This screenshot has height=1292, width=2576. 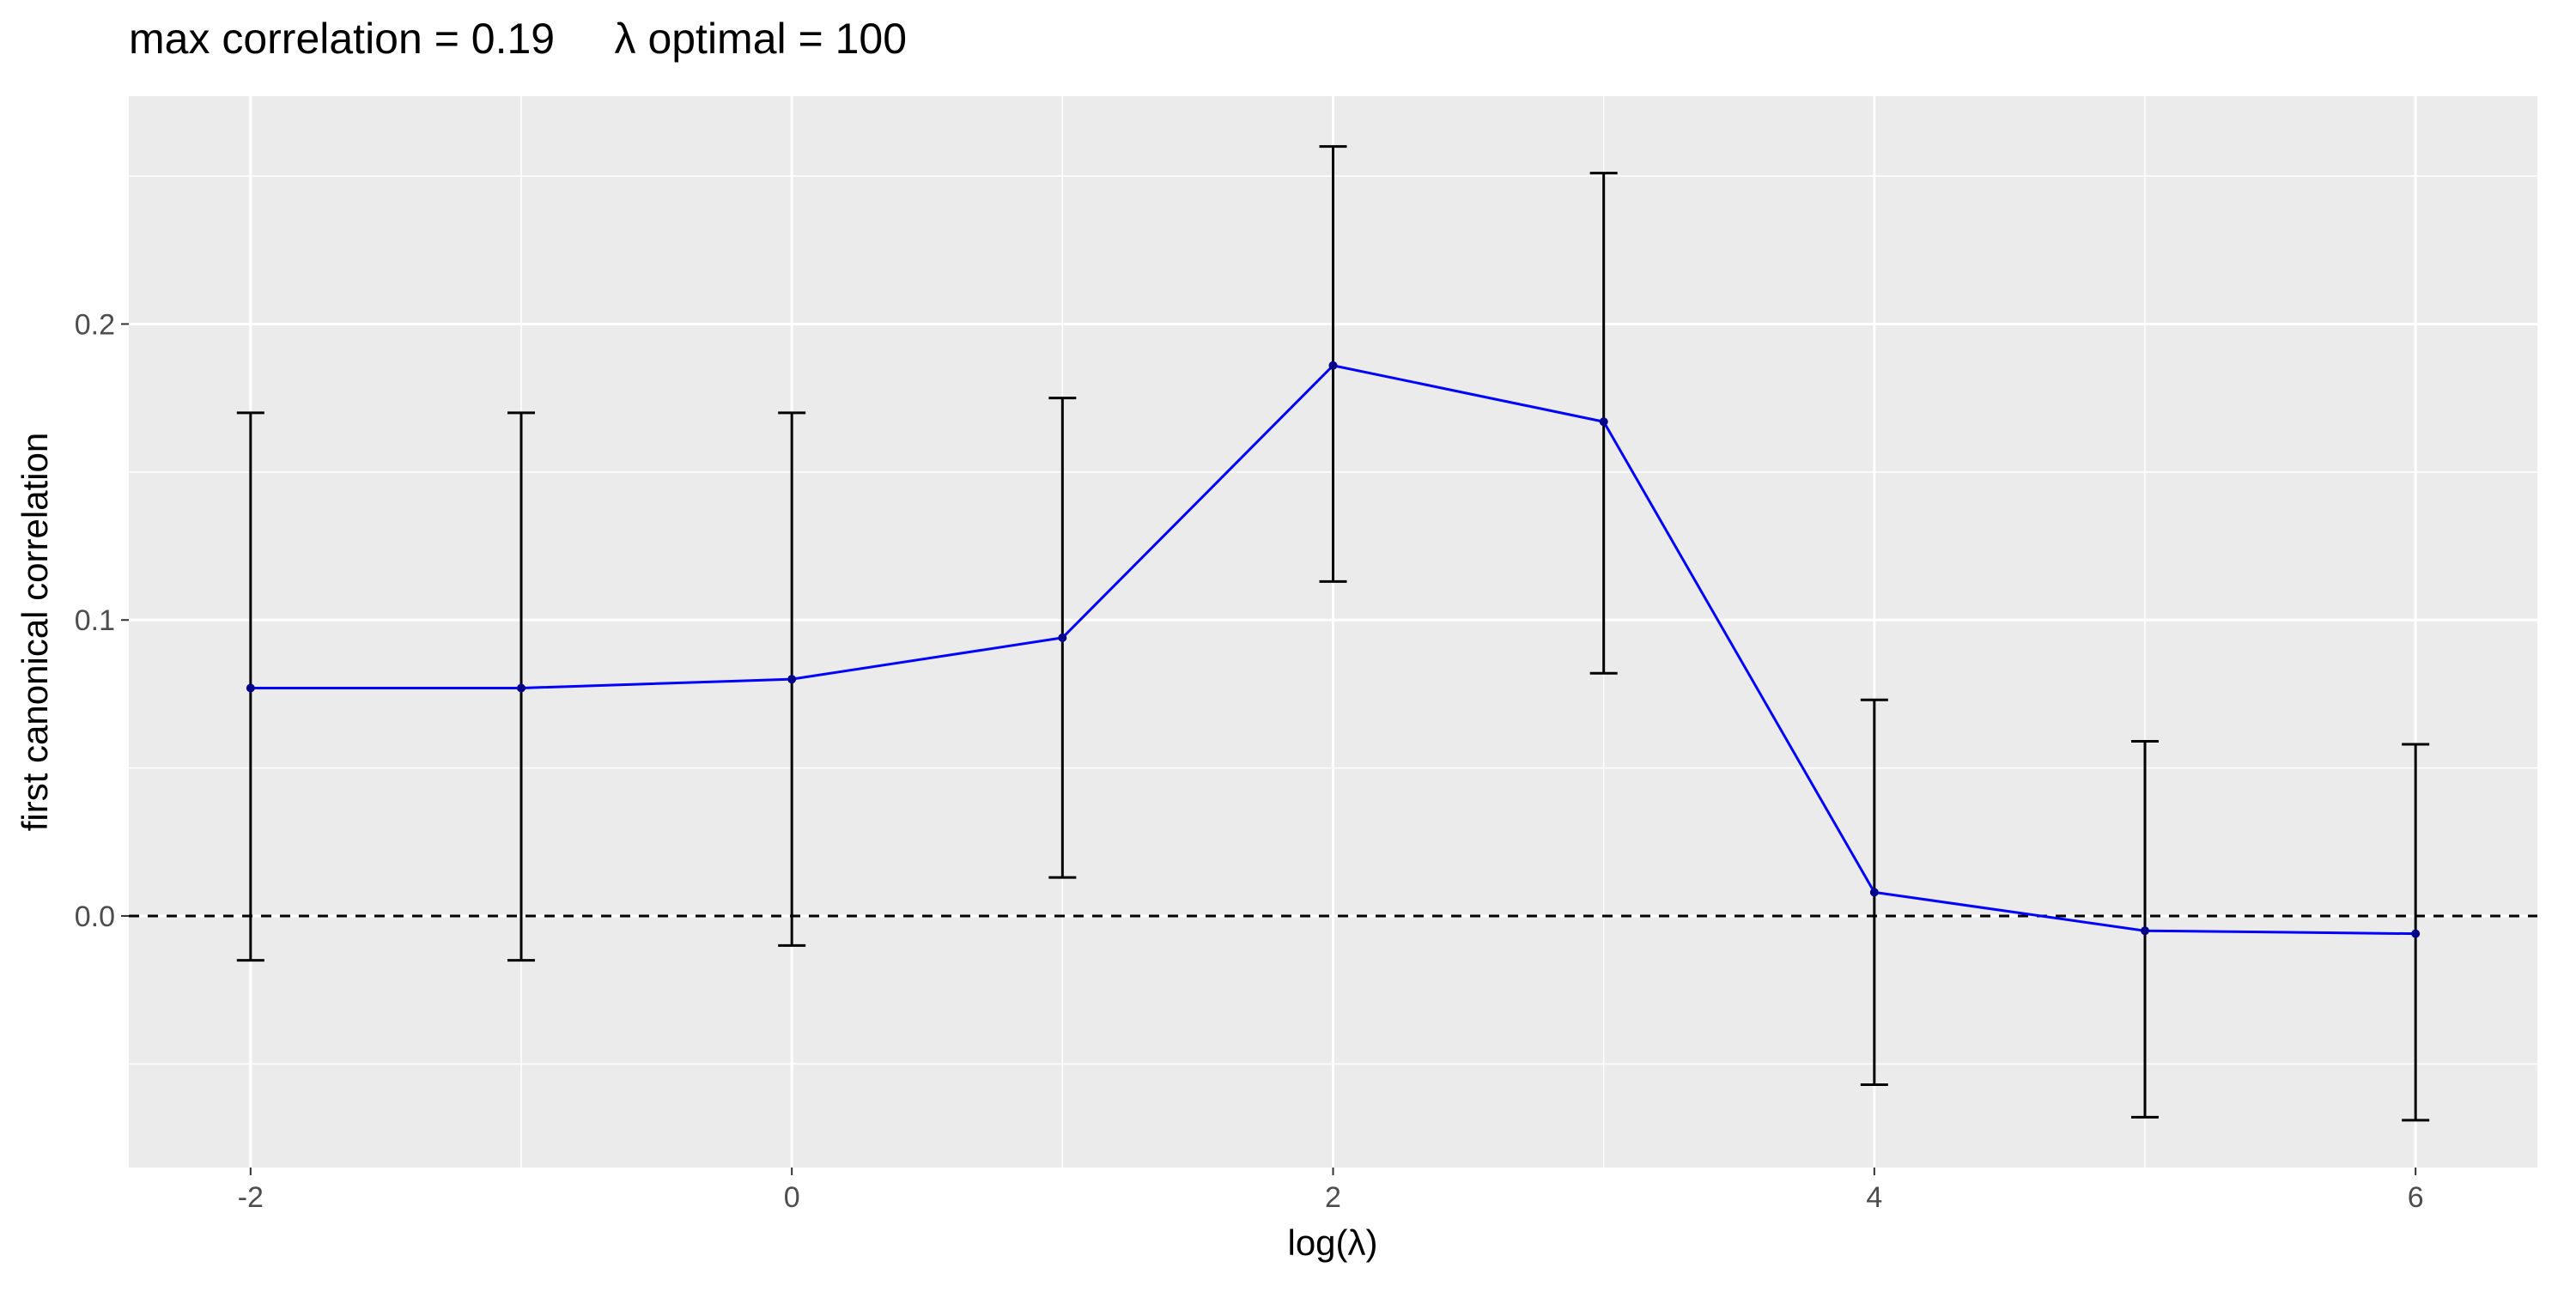 What do you see at coordinates (1874, 1197) in the screenshot?
I see `x-tick-label: 4` at bounding box center [1874, 1197].